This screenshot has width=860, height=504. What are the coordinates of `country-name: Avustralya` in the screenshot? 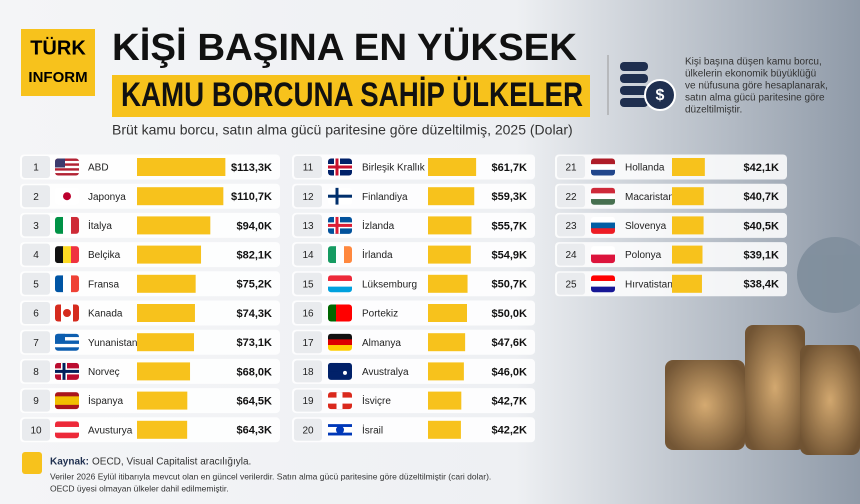 It's located at (385, 372).